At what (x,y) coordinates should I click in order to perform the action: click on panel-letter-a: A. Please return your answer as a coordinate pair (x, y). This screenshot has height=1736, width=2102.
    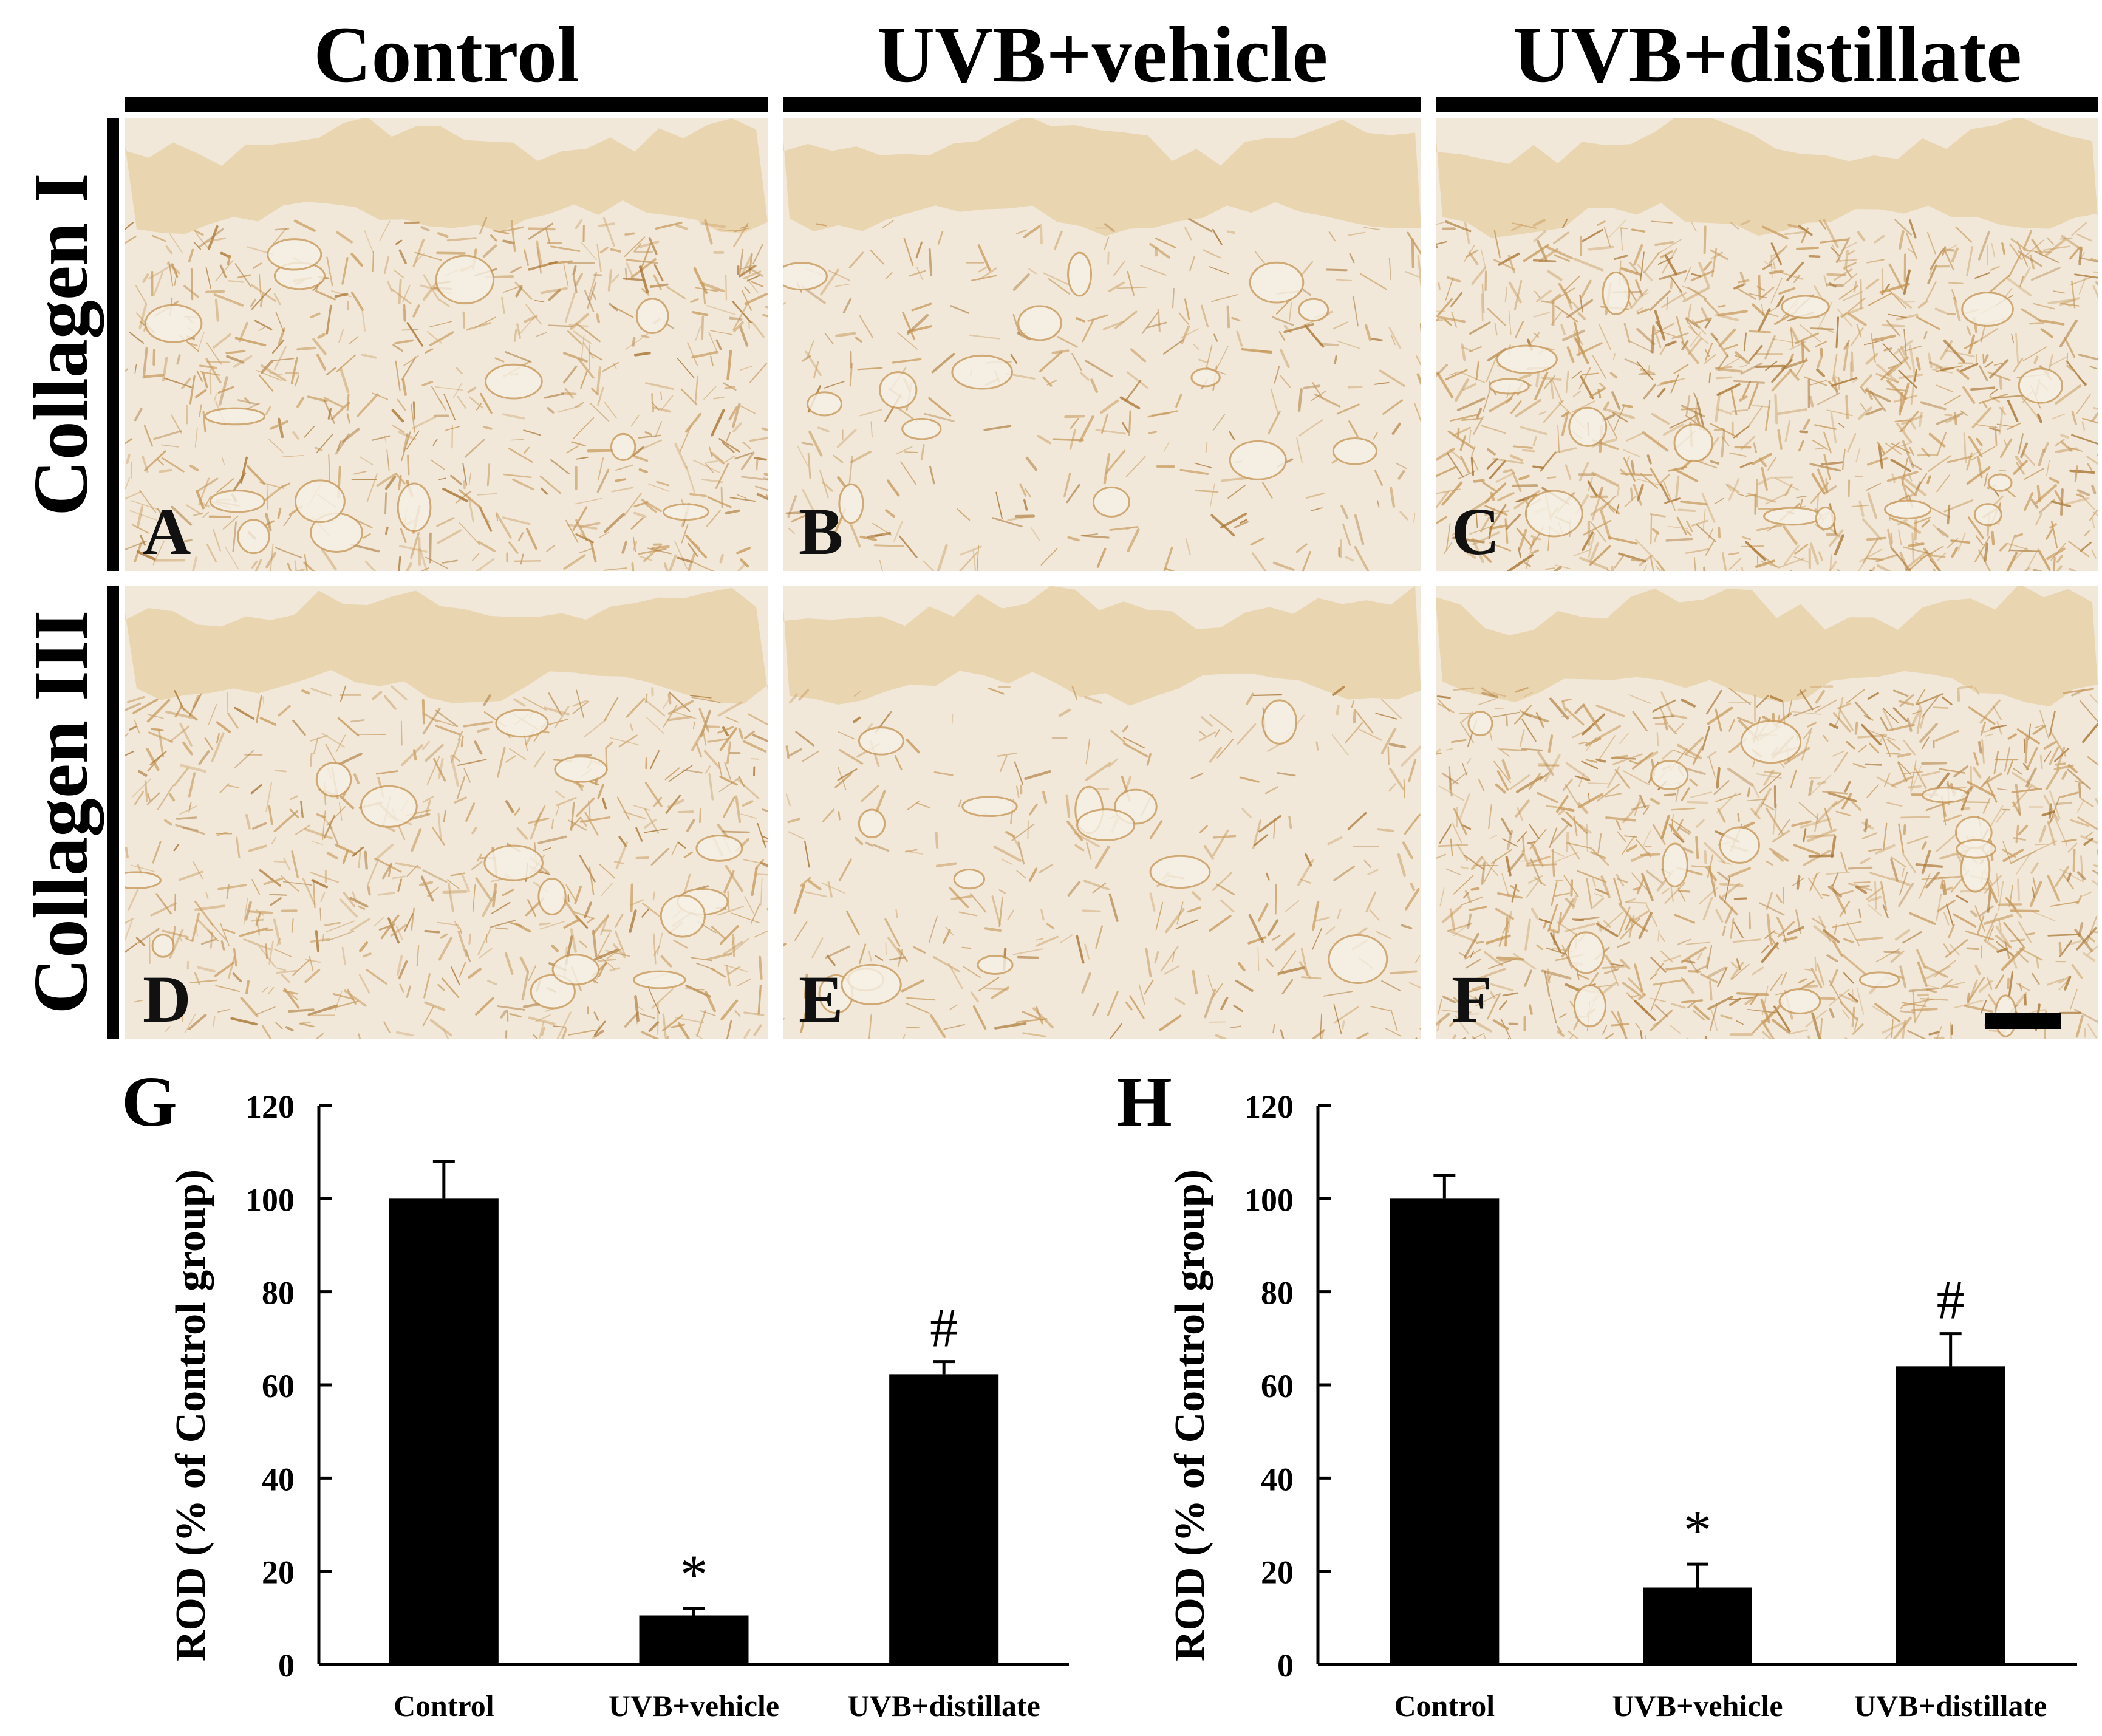
    Looking at the image, I should click on (167, 531).